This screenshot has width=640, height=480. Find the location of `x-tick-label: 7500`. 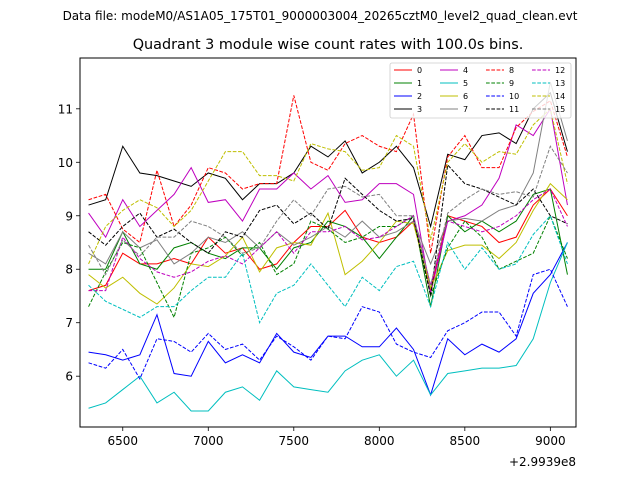

x-tick-label: 7500 is located at coordinates (294, 441).